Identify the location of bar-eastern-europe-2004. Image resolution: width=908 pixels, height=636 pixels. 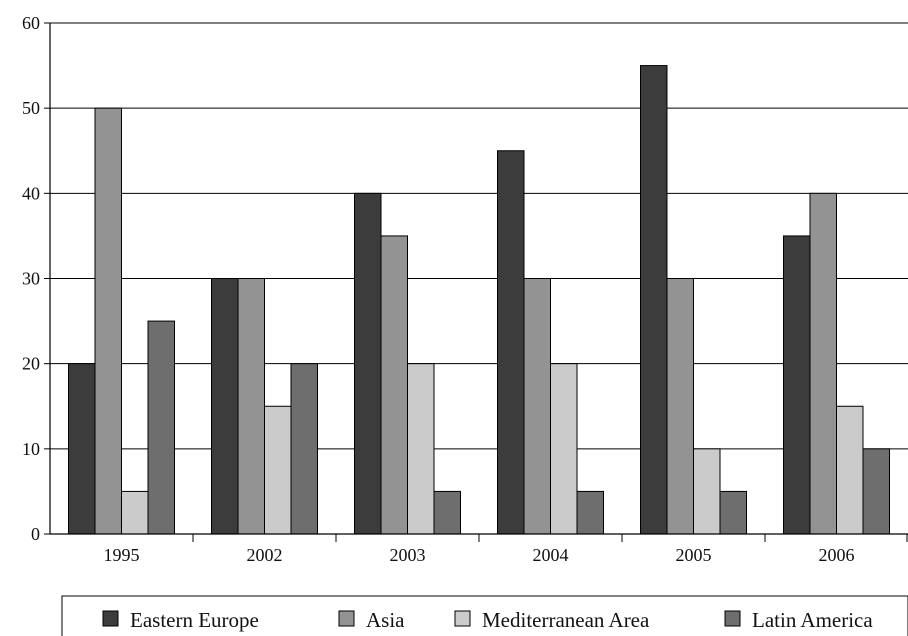
(511, 342).